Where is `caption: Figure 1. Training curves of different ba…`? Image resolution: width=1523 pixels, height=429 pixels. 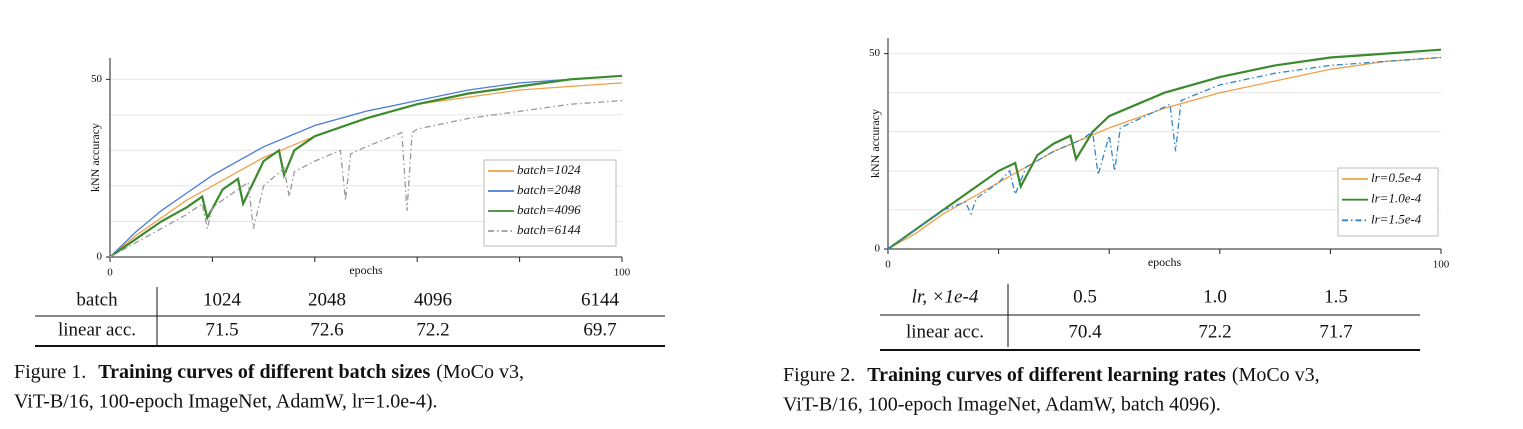 caption: Figure 1. Training curves of different ba… is located at coordinates (269, 372).